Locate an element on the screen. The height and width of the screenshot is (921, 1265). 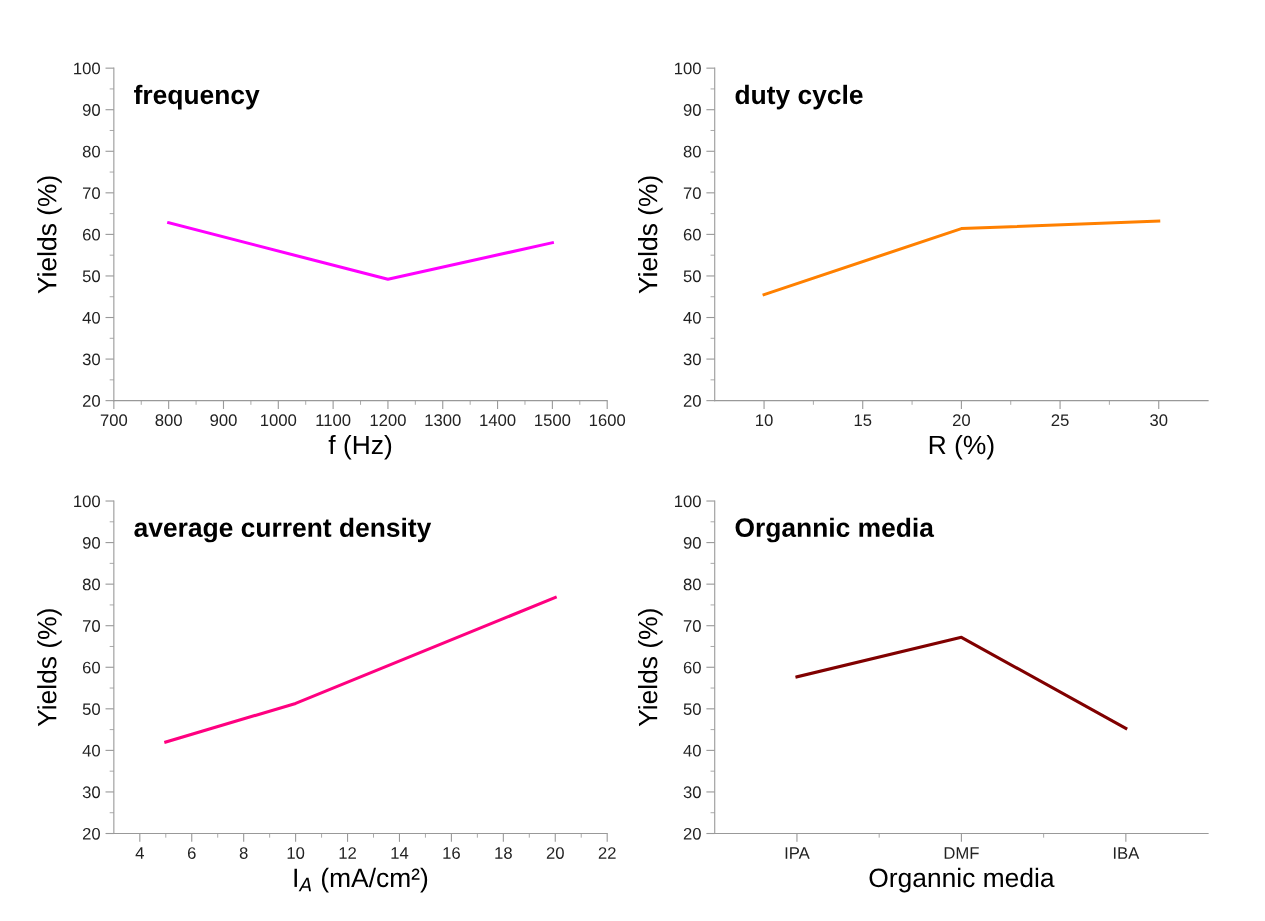
text: duty cycle is located at coordinates (799, 97).